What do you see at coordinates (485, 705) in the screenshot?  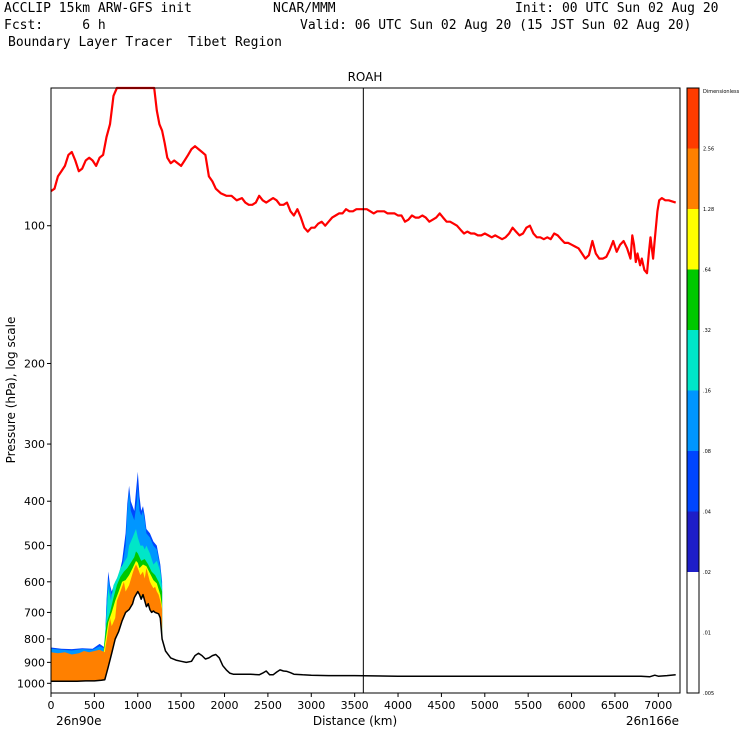 I see `x-tick-label: 5000` at bounding box center [485, 705].